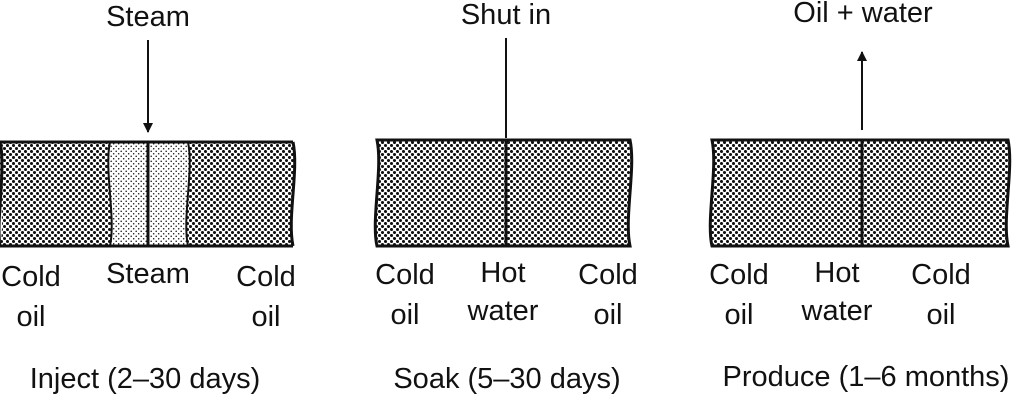  Describe the element at coordinates (837, 311) in the screenshot. I see `produce-zone-label-center-2: water` at that location.